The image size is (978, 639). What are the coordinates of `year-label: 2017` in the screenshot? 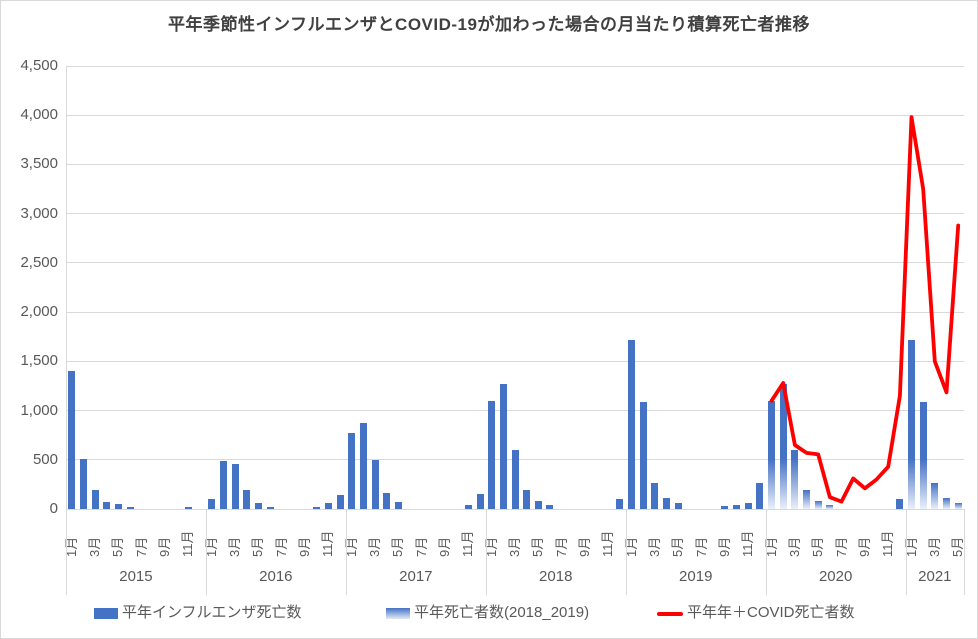 It's located at (416, 576).